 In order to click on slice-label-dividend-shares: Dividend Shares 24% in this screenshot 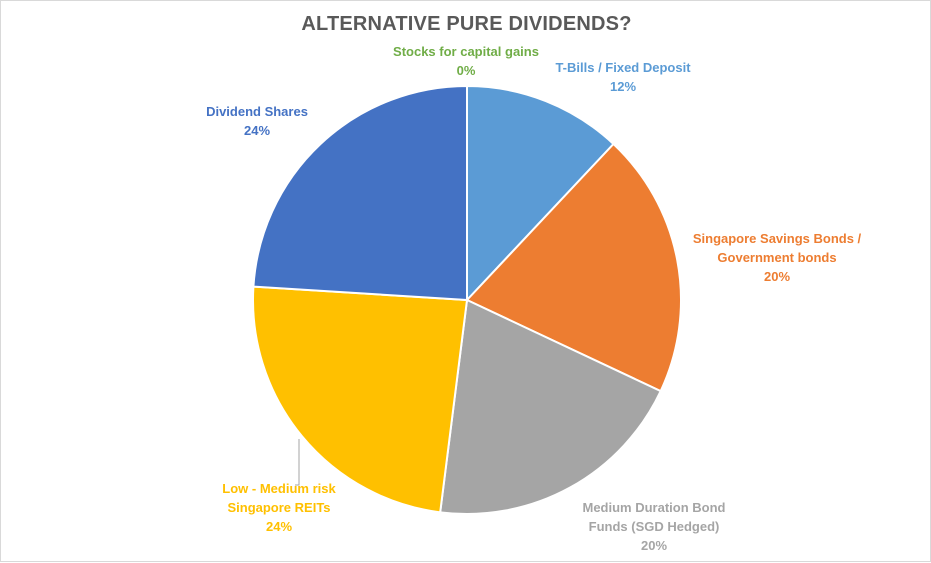, I will do `click(257, 121)`.